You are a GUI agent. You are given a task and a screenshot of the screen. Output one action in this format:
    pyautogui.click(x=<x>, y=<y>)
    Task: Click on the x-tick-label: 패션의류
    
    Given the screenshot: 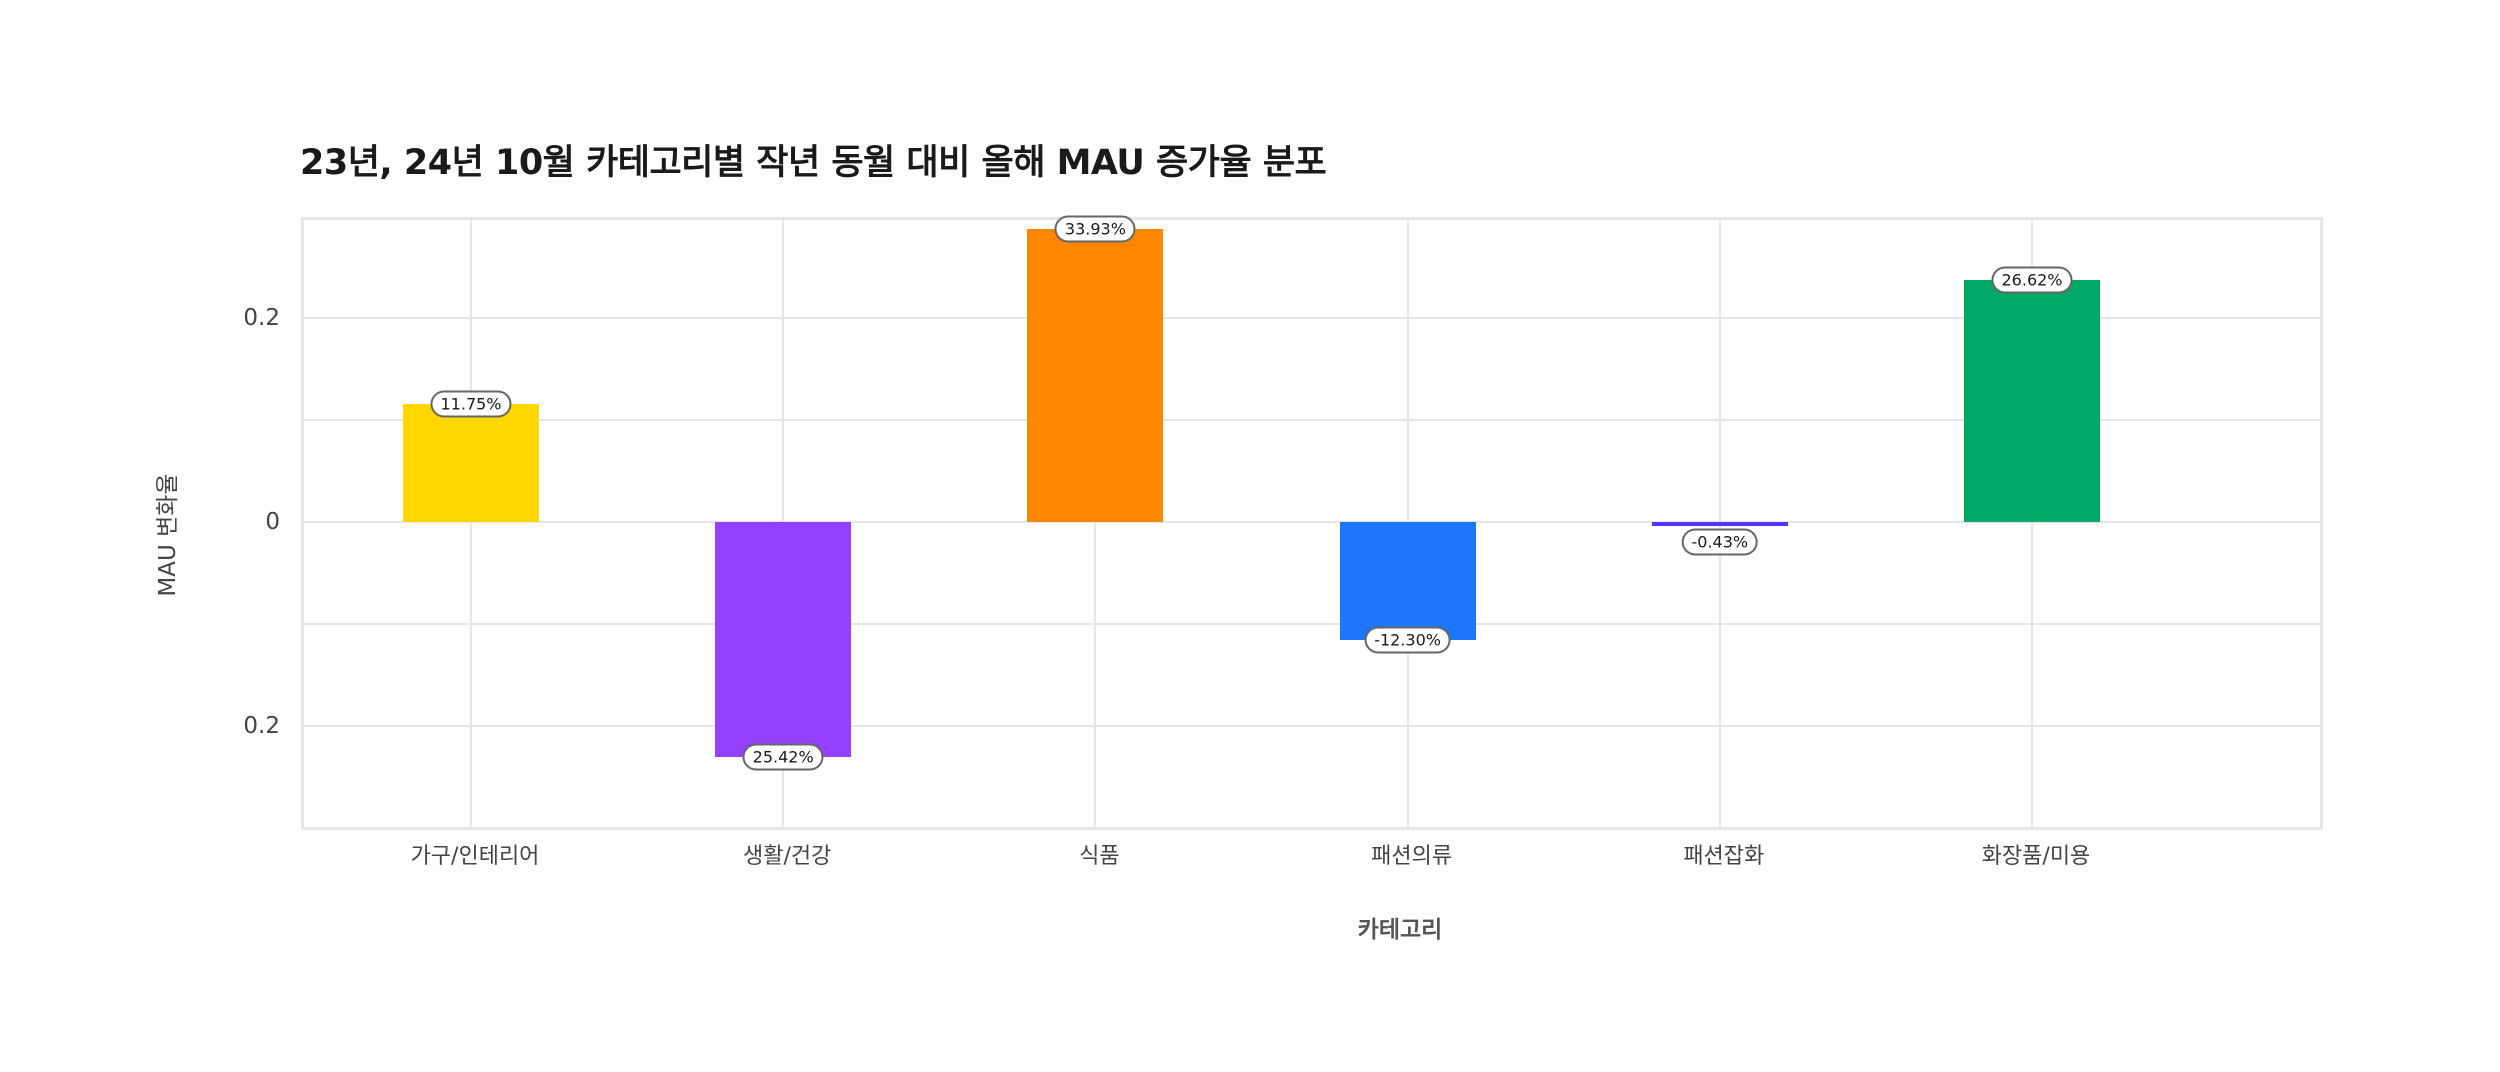 What is the action you would take?
    pyautogui.click(x=1412, y=856)
    